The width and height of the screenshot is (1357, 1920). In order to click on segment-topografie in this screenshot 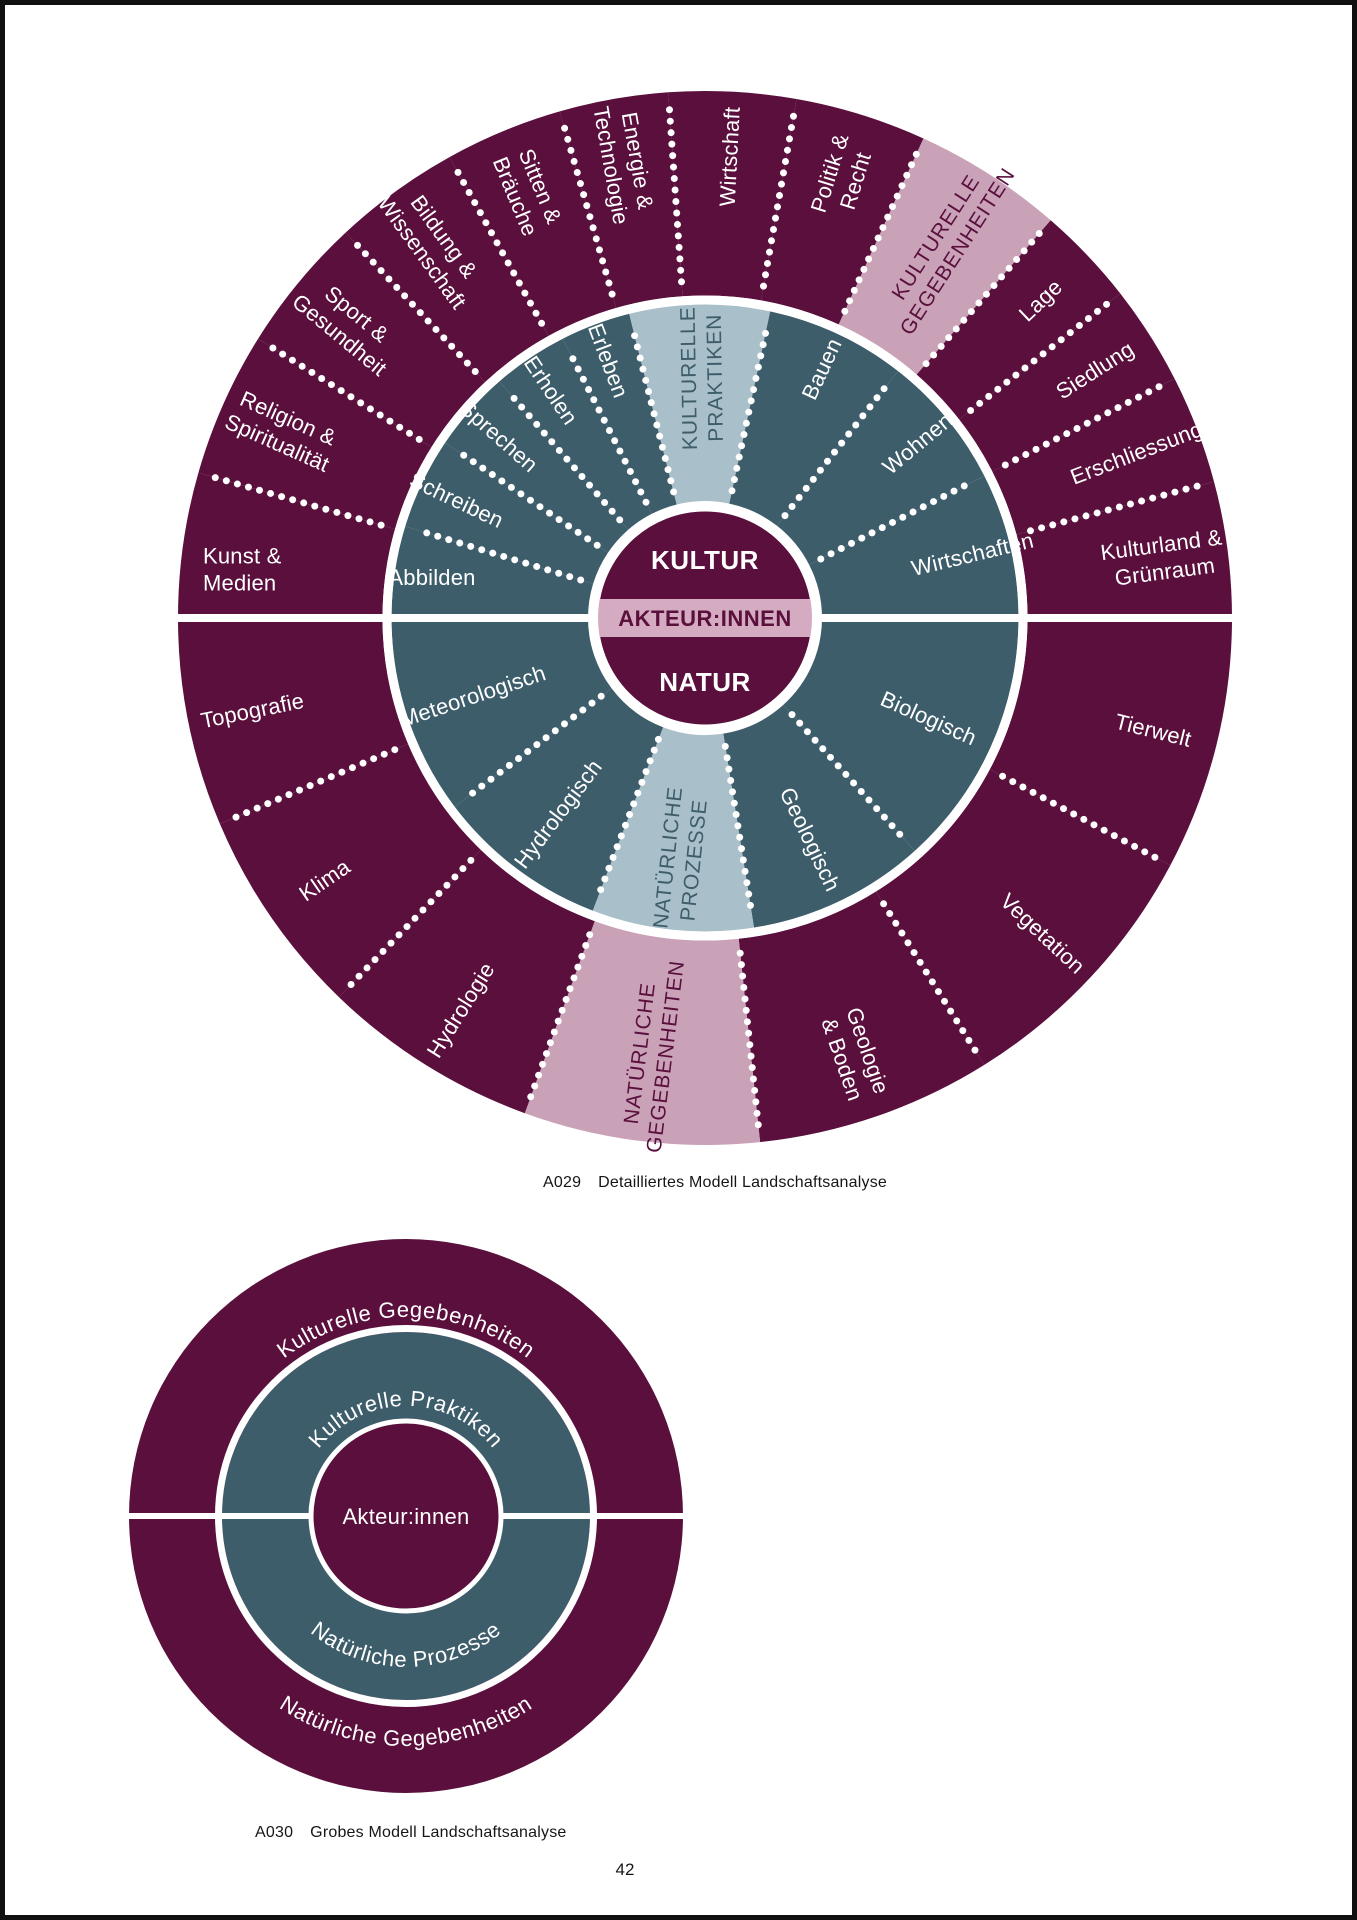, I will do `click(293, 721)`.